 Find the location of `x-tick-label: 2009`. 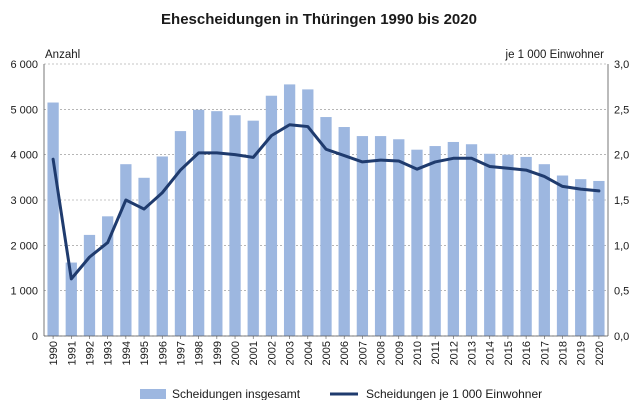

x-tick-label: 2009 is located at coordinates (400, 353).